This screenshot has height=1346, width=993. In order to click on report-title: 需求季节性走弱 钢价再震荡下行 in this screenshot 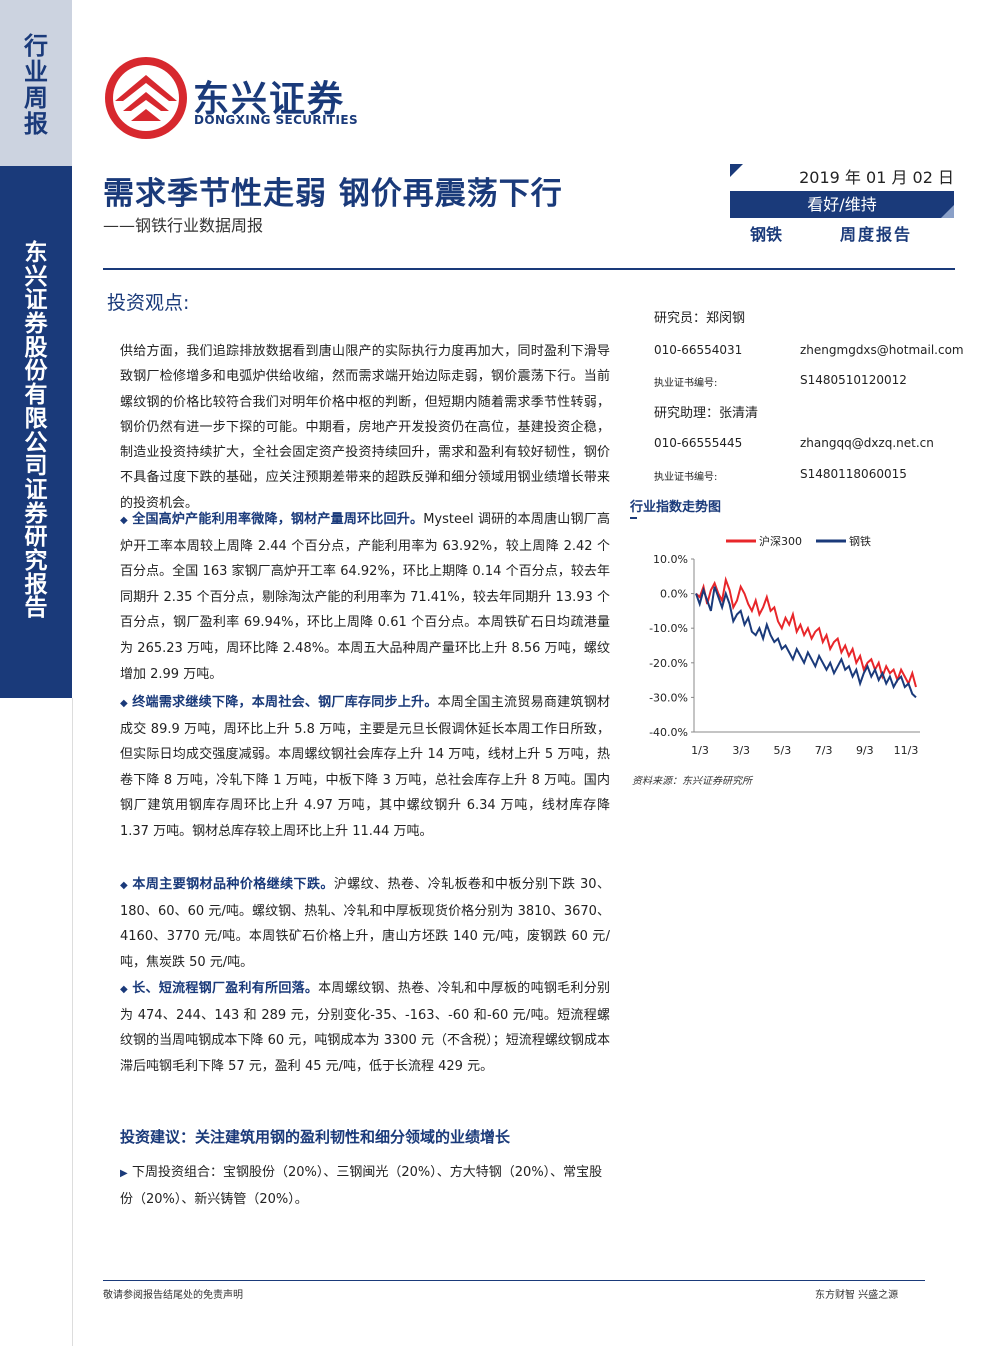, I will do `click(333, 194)`.